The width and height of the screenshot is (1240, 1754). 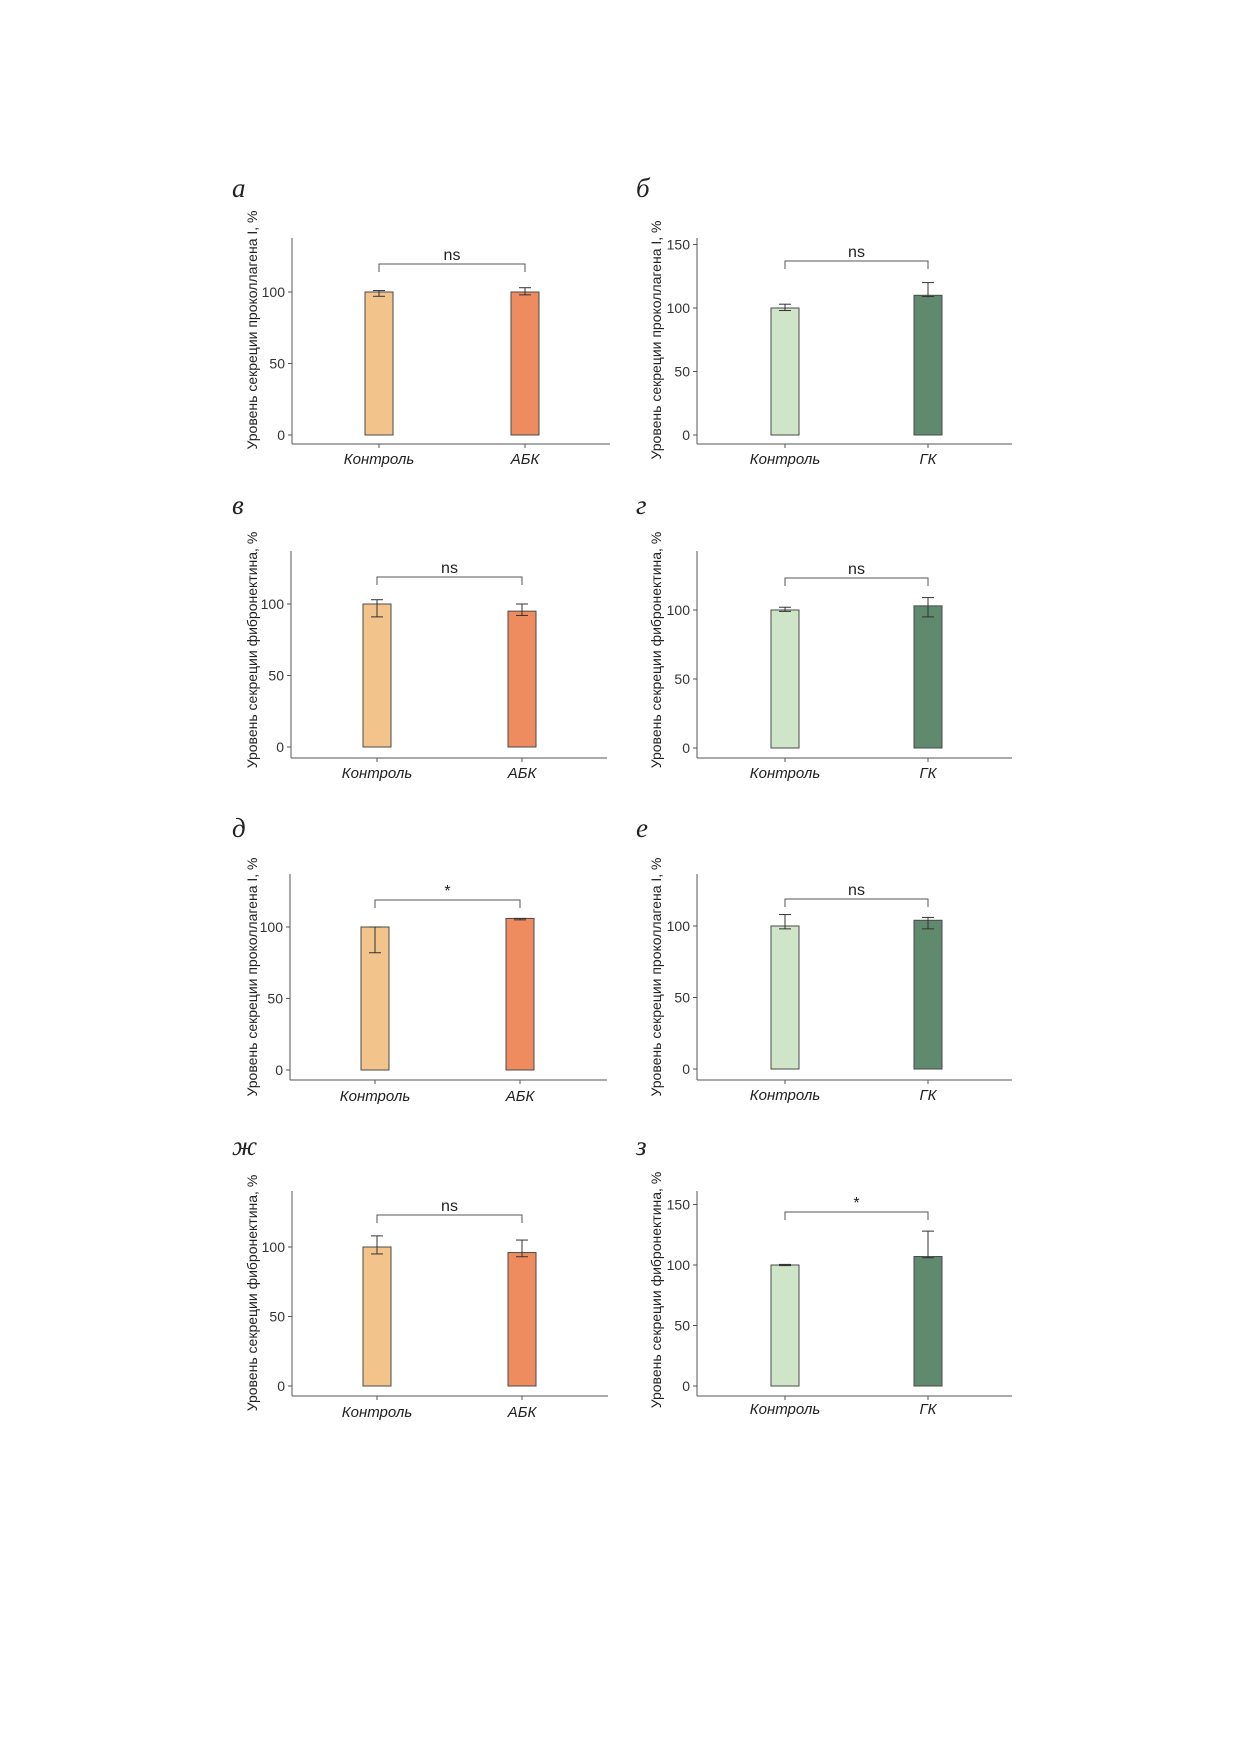 I want to click on panel-letter: д, so click(x=239, y=828).